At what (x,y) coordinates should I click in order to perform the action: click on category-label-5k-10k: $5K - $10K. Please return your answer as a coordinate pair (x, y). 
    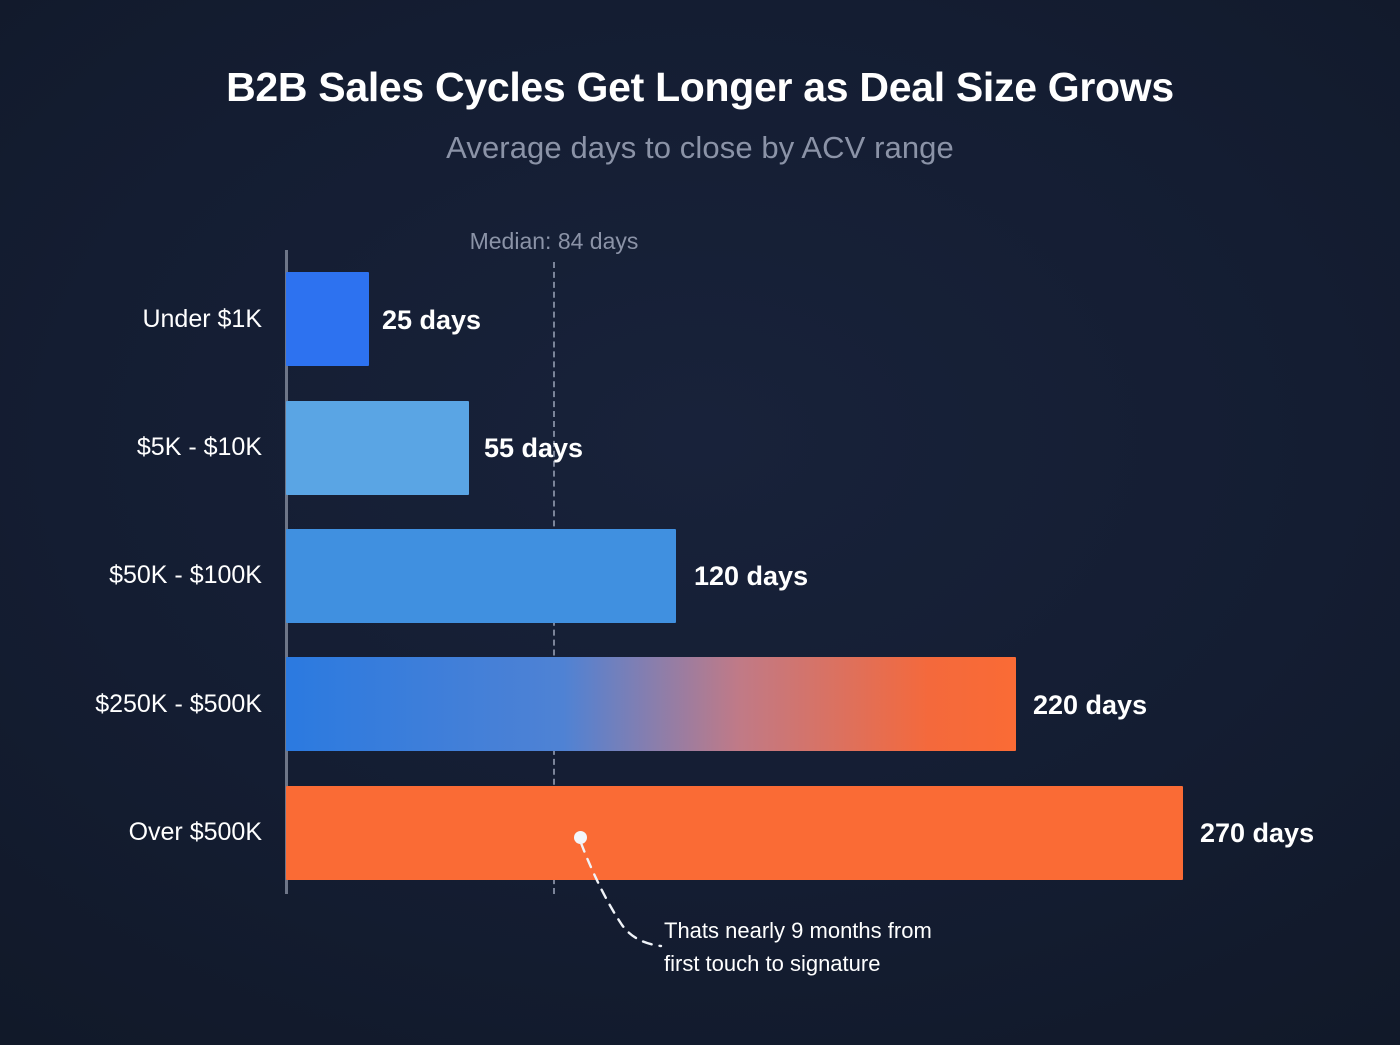
    Looking at the image, I should click on (199, 447).